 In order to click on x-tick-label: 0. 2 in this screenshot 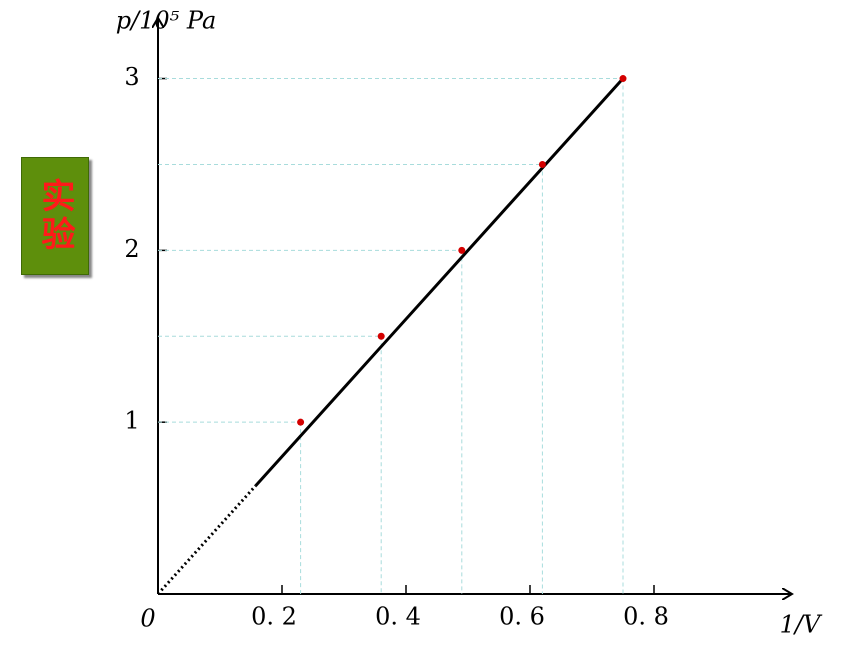, I will do `click(274, 617)`.